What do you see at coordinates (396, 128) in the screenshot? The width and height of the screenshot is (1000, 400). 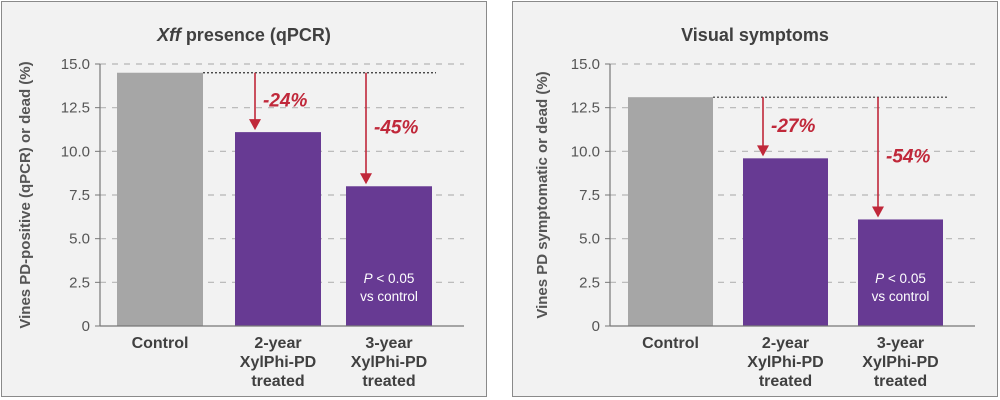 I see `reduction-label: -45%` at bounding box center [396, 128].